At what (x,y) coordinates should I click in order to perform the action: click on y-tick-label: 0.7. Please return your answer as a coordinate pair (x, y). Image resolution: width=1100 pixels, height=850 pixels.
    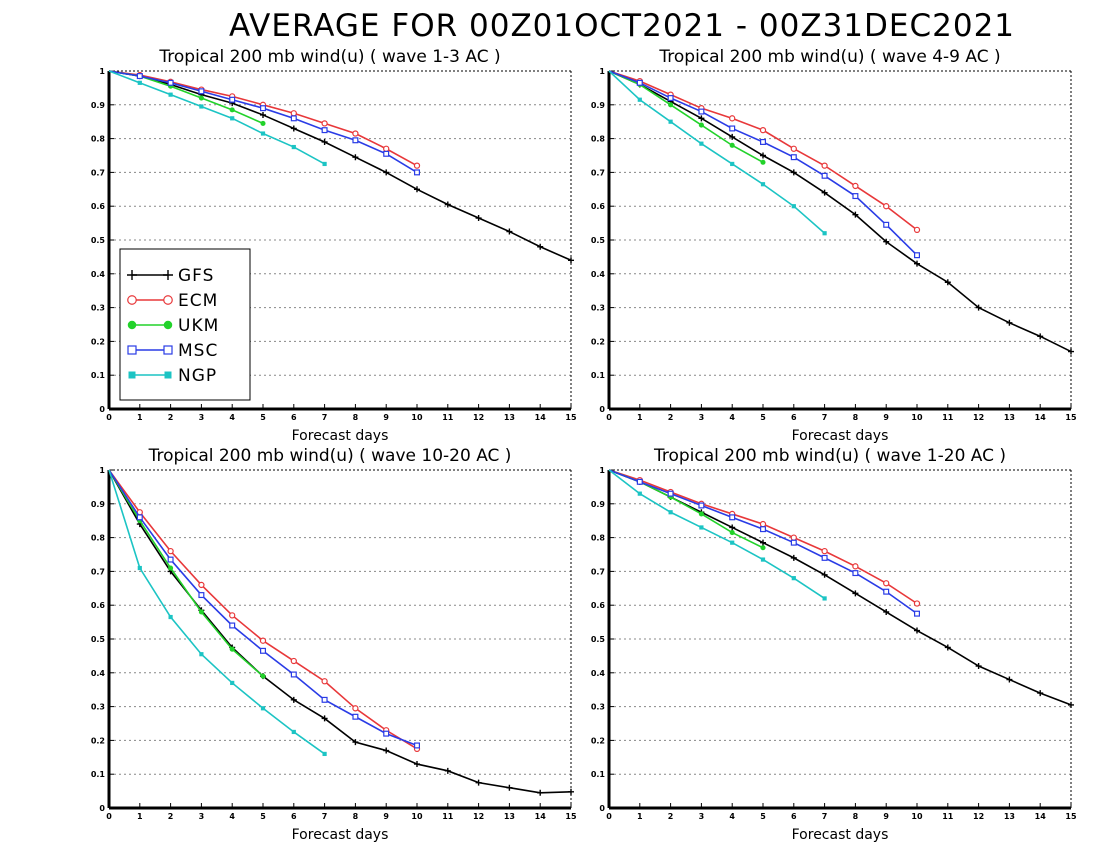
    Looking at the image, I should click on (598, 571).